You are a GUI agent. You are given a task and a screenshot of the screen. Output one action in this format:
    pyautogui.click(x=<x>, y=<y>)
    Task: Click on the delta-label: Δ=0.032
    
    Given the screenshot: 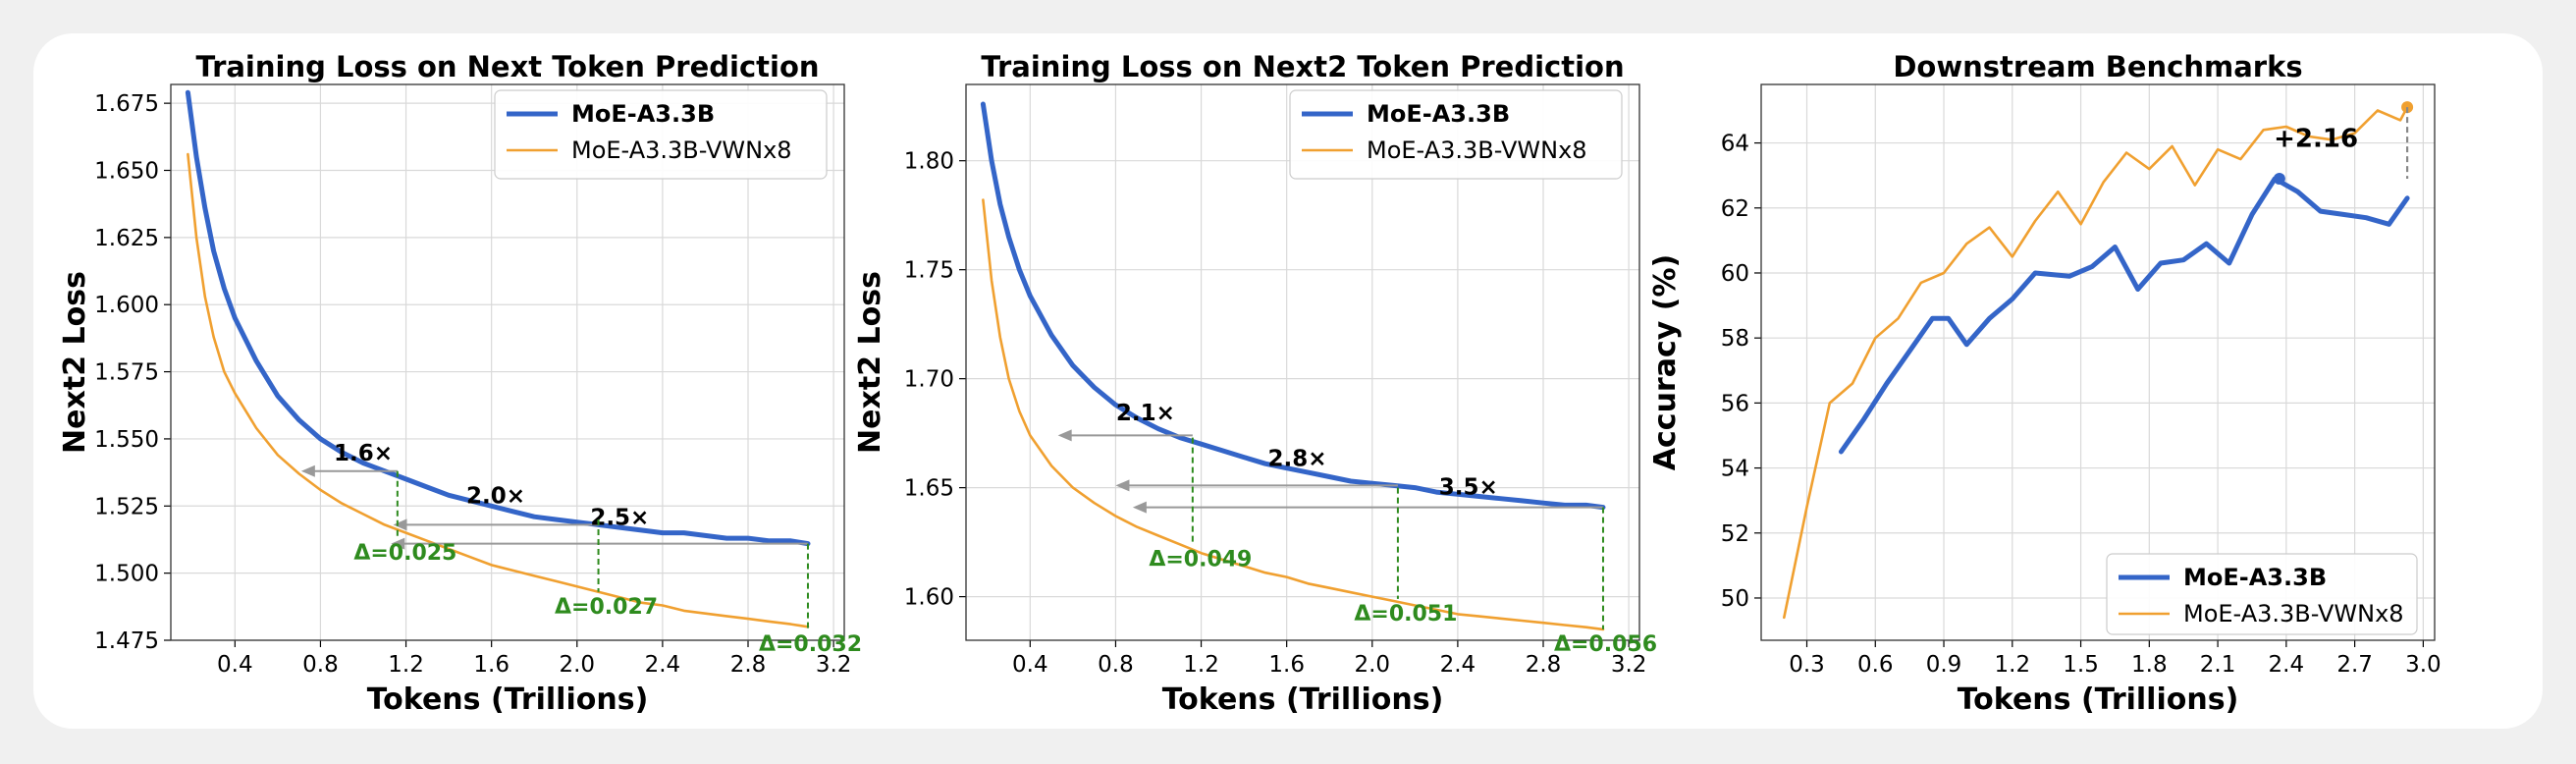 What is the action you would take?
    pyautogui.click(x=810, y=644)
    